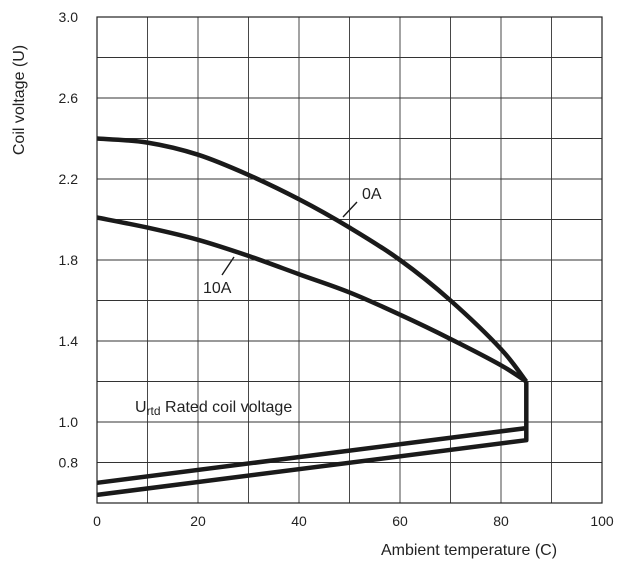  I want to click on y-tick-label: 2.2, so click(69, 179).